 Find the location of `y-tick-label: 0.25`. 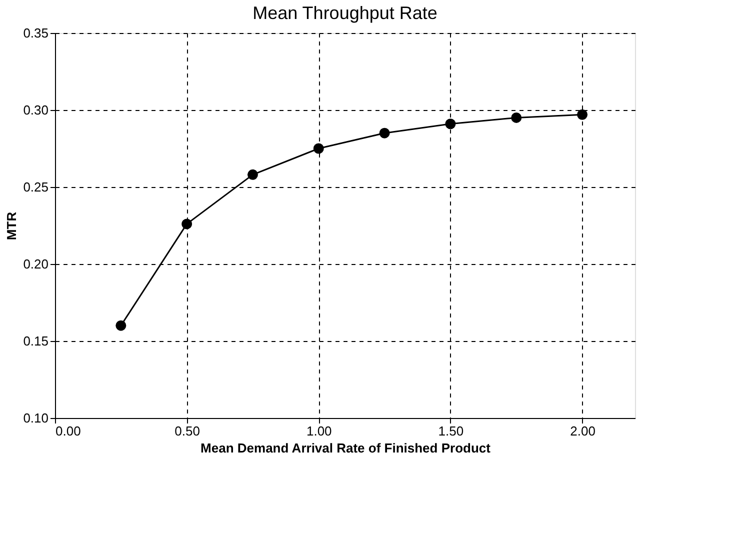

y-tick-label: 0.25 is located at coordinates (35, 187).